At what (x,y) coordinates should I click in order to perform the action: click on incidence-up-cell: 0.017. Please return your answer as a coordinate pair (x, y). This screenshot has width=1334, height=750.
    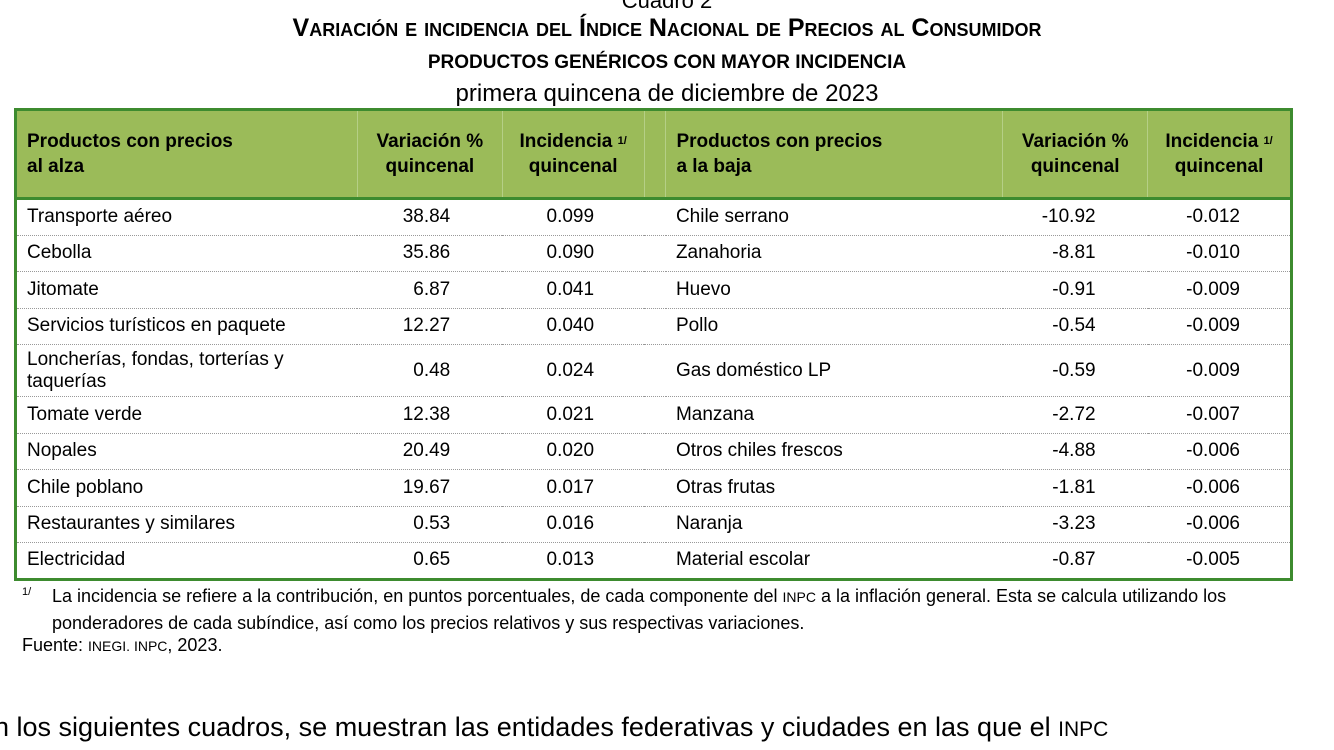
    Looking at the image, I should click on (573, 488).